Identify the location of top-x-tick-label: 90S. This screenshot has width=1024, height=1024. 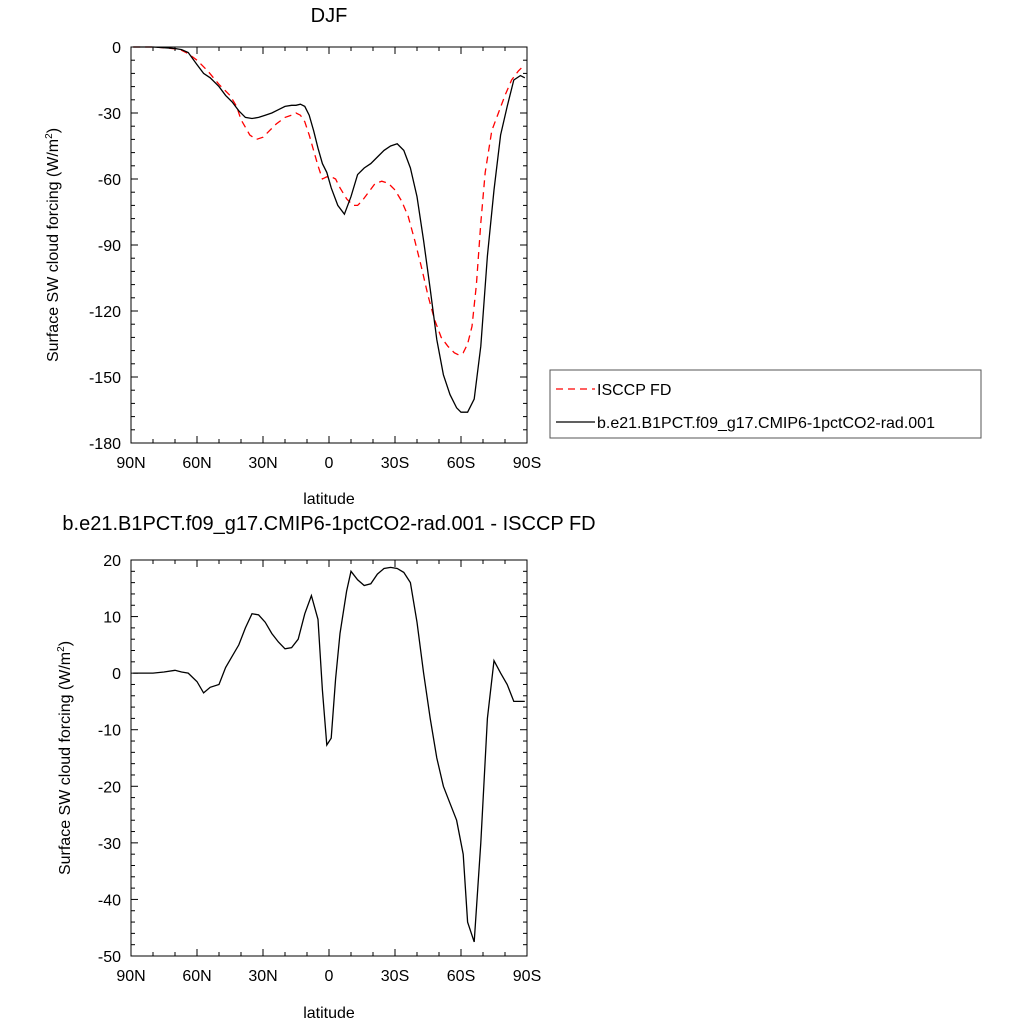
(527, 463).